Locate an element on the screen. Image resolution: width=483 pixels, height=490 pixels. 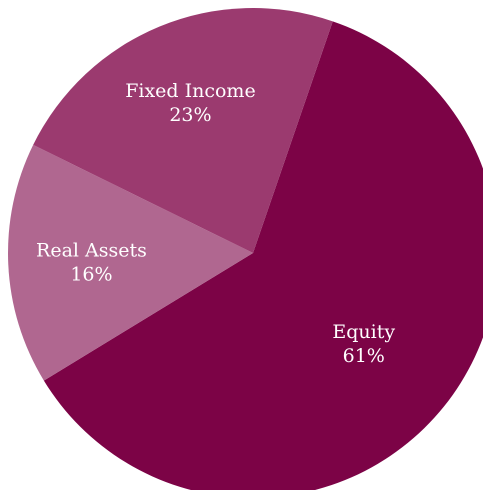
slice-value-equity: 61% is located at coordinates (364, 356).